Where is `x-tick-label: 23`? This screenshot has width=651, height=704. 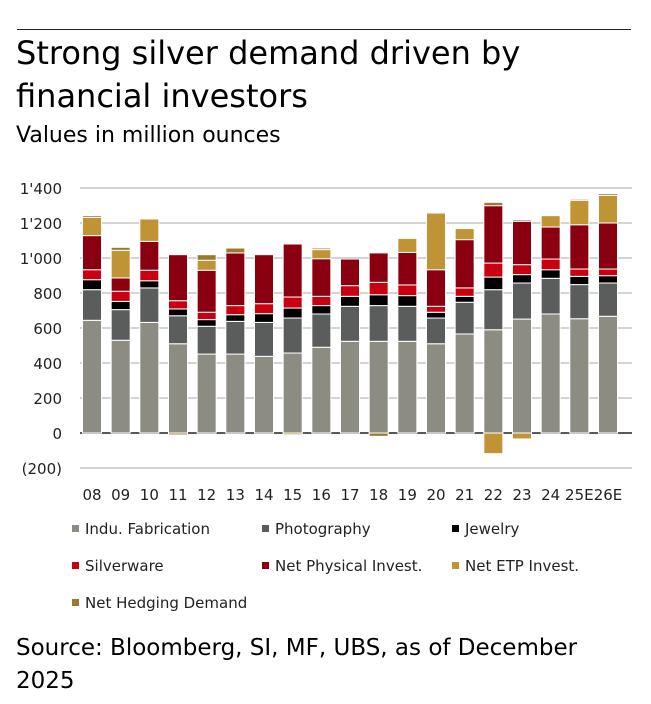 x-tick-label: 23 is located at coordinates (521, 495).